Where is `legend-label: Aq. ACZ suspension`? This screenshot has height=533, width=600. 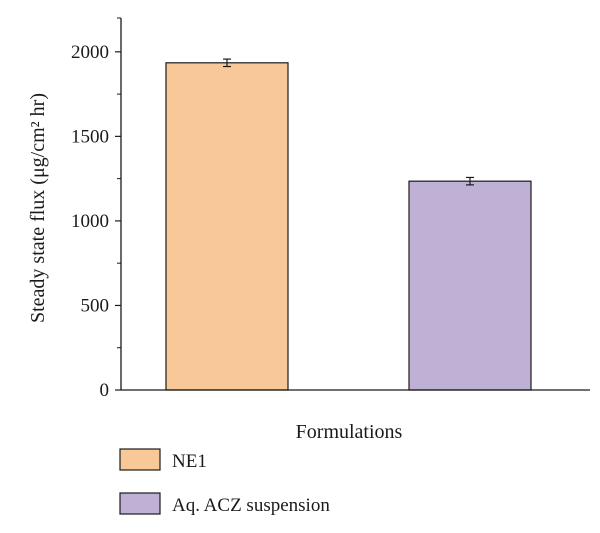
legend-label: Aq. ACZ suspension is located at coordinates (251, 505).